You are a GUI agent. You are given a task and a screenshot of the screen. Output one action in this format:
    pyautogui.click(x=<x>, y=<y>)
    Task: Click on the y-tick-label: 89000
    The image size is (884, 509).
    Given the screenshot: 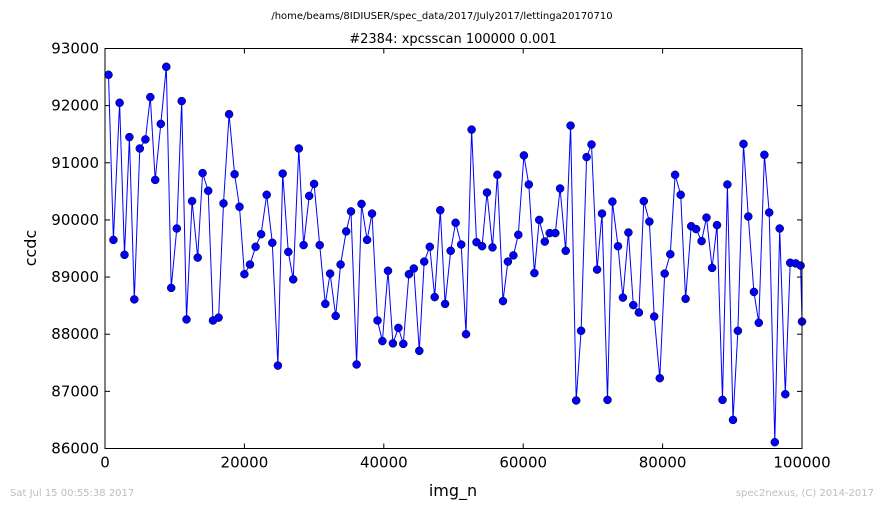 What is the action you would take?
    pyautogui.click(x=75, y=277)
    